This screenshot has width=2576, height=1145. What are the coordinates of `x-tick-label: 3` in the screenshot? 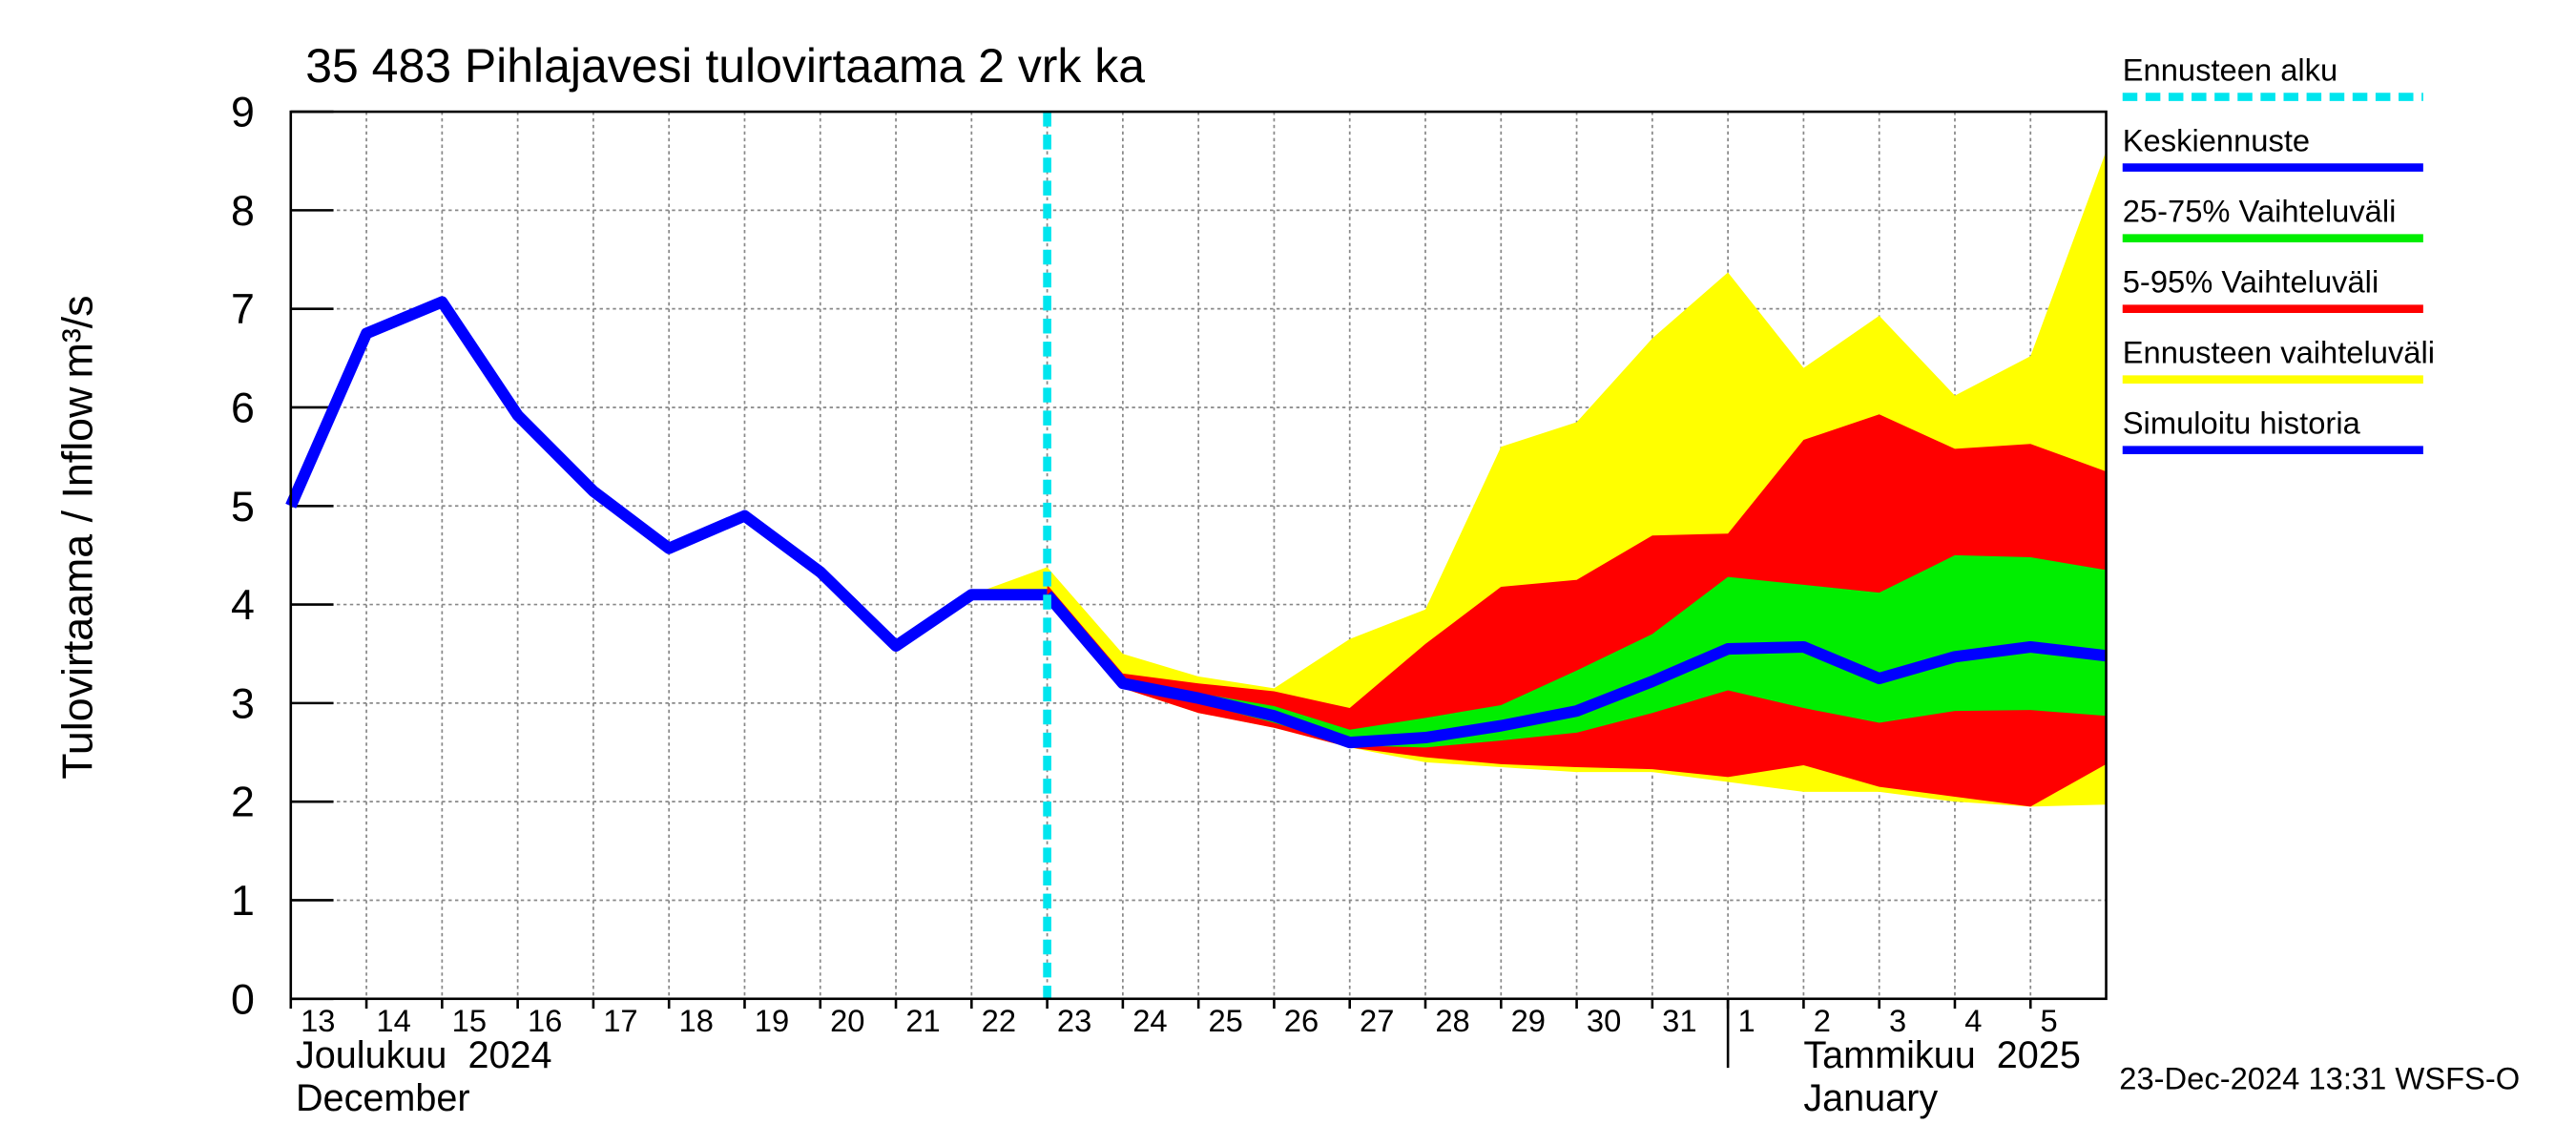 It's located at (1897, 1021).